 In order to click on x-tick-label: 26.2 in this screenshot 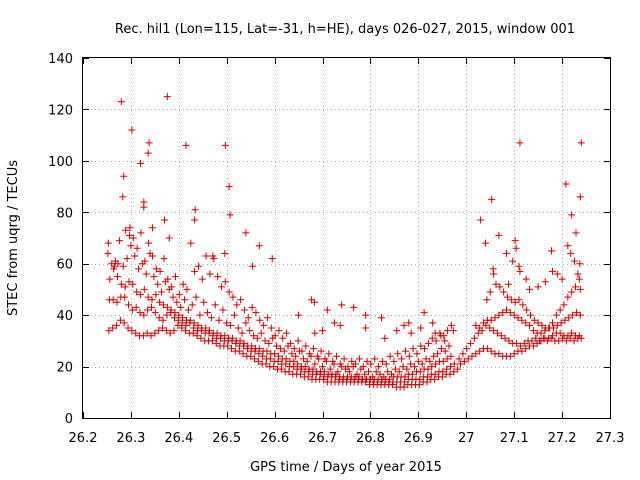, I will do `click(83, 438)`.